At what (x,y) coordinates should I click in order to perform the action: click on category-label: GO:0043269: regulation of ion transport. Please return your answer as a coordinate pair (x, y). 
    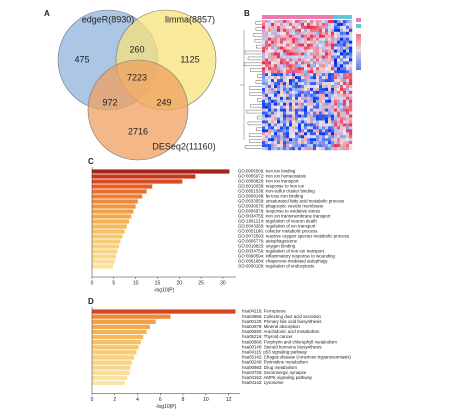
    Looking at the image, I should click on (277, 226).